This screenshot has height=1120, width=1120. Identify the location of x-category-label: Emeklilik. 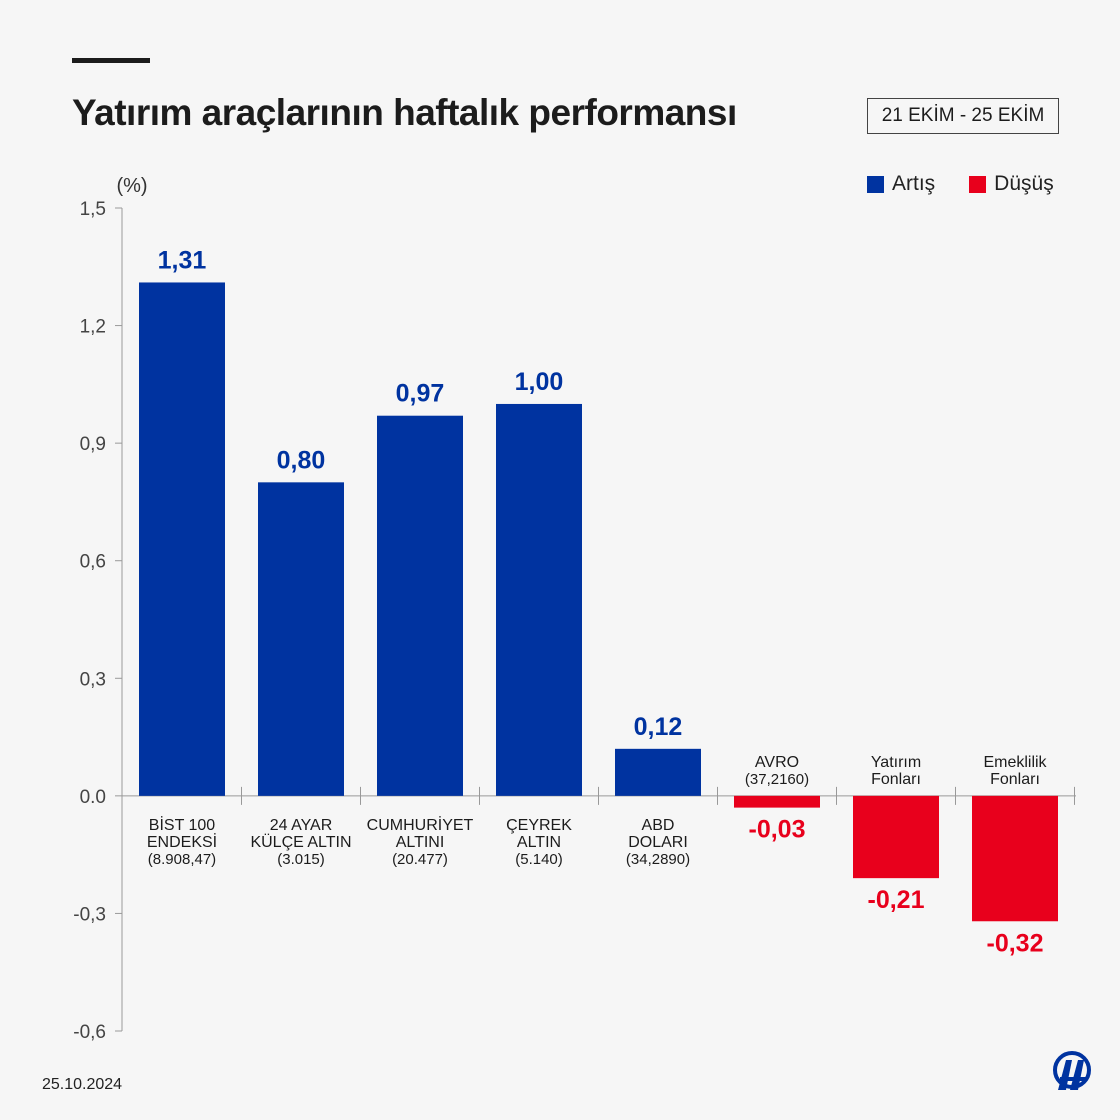
(1015, 762).